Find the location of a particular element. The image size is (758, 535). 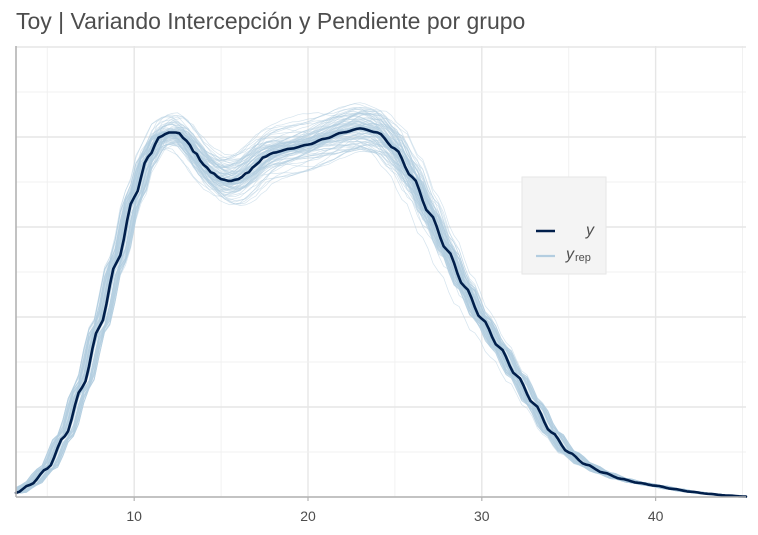

legend-label-yrep: yrep is located at coordinates (578, 255).